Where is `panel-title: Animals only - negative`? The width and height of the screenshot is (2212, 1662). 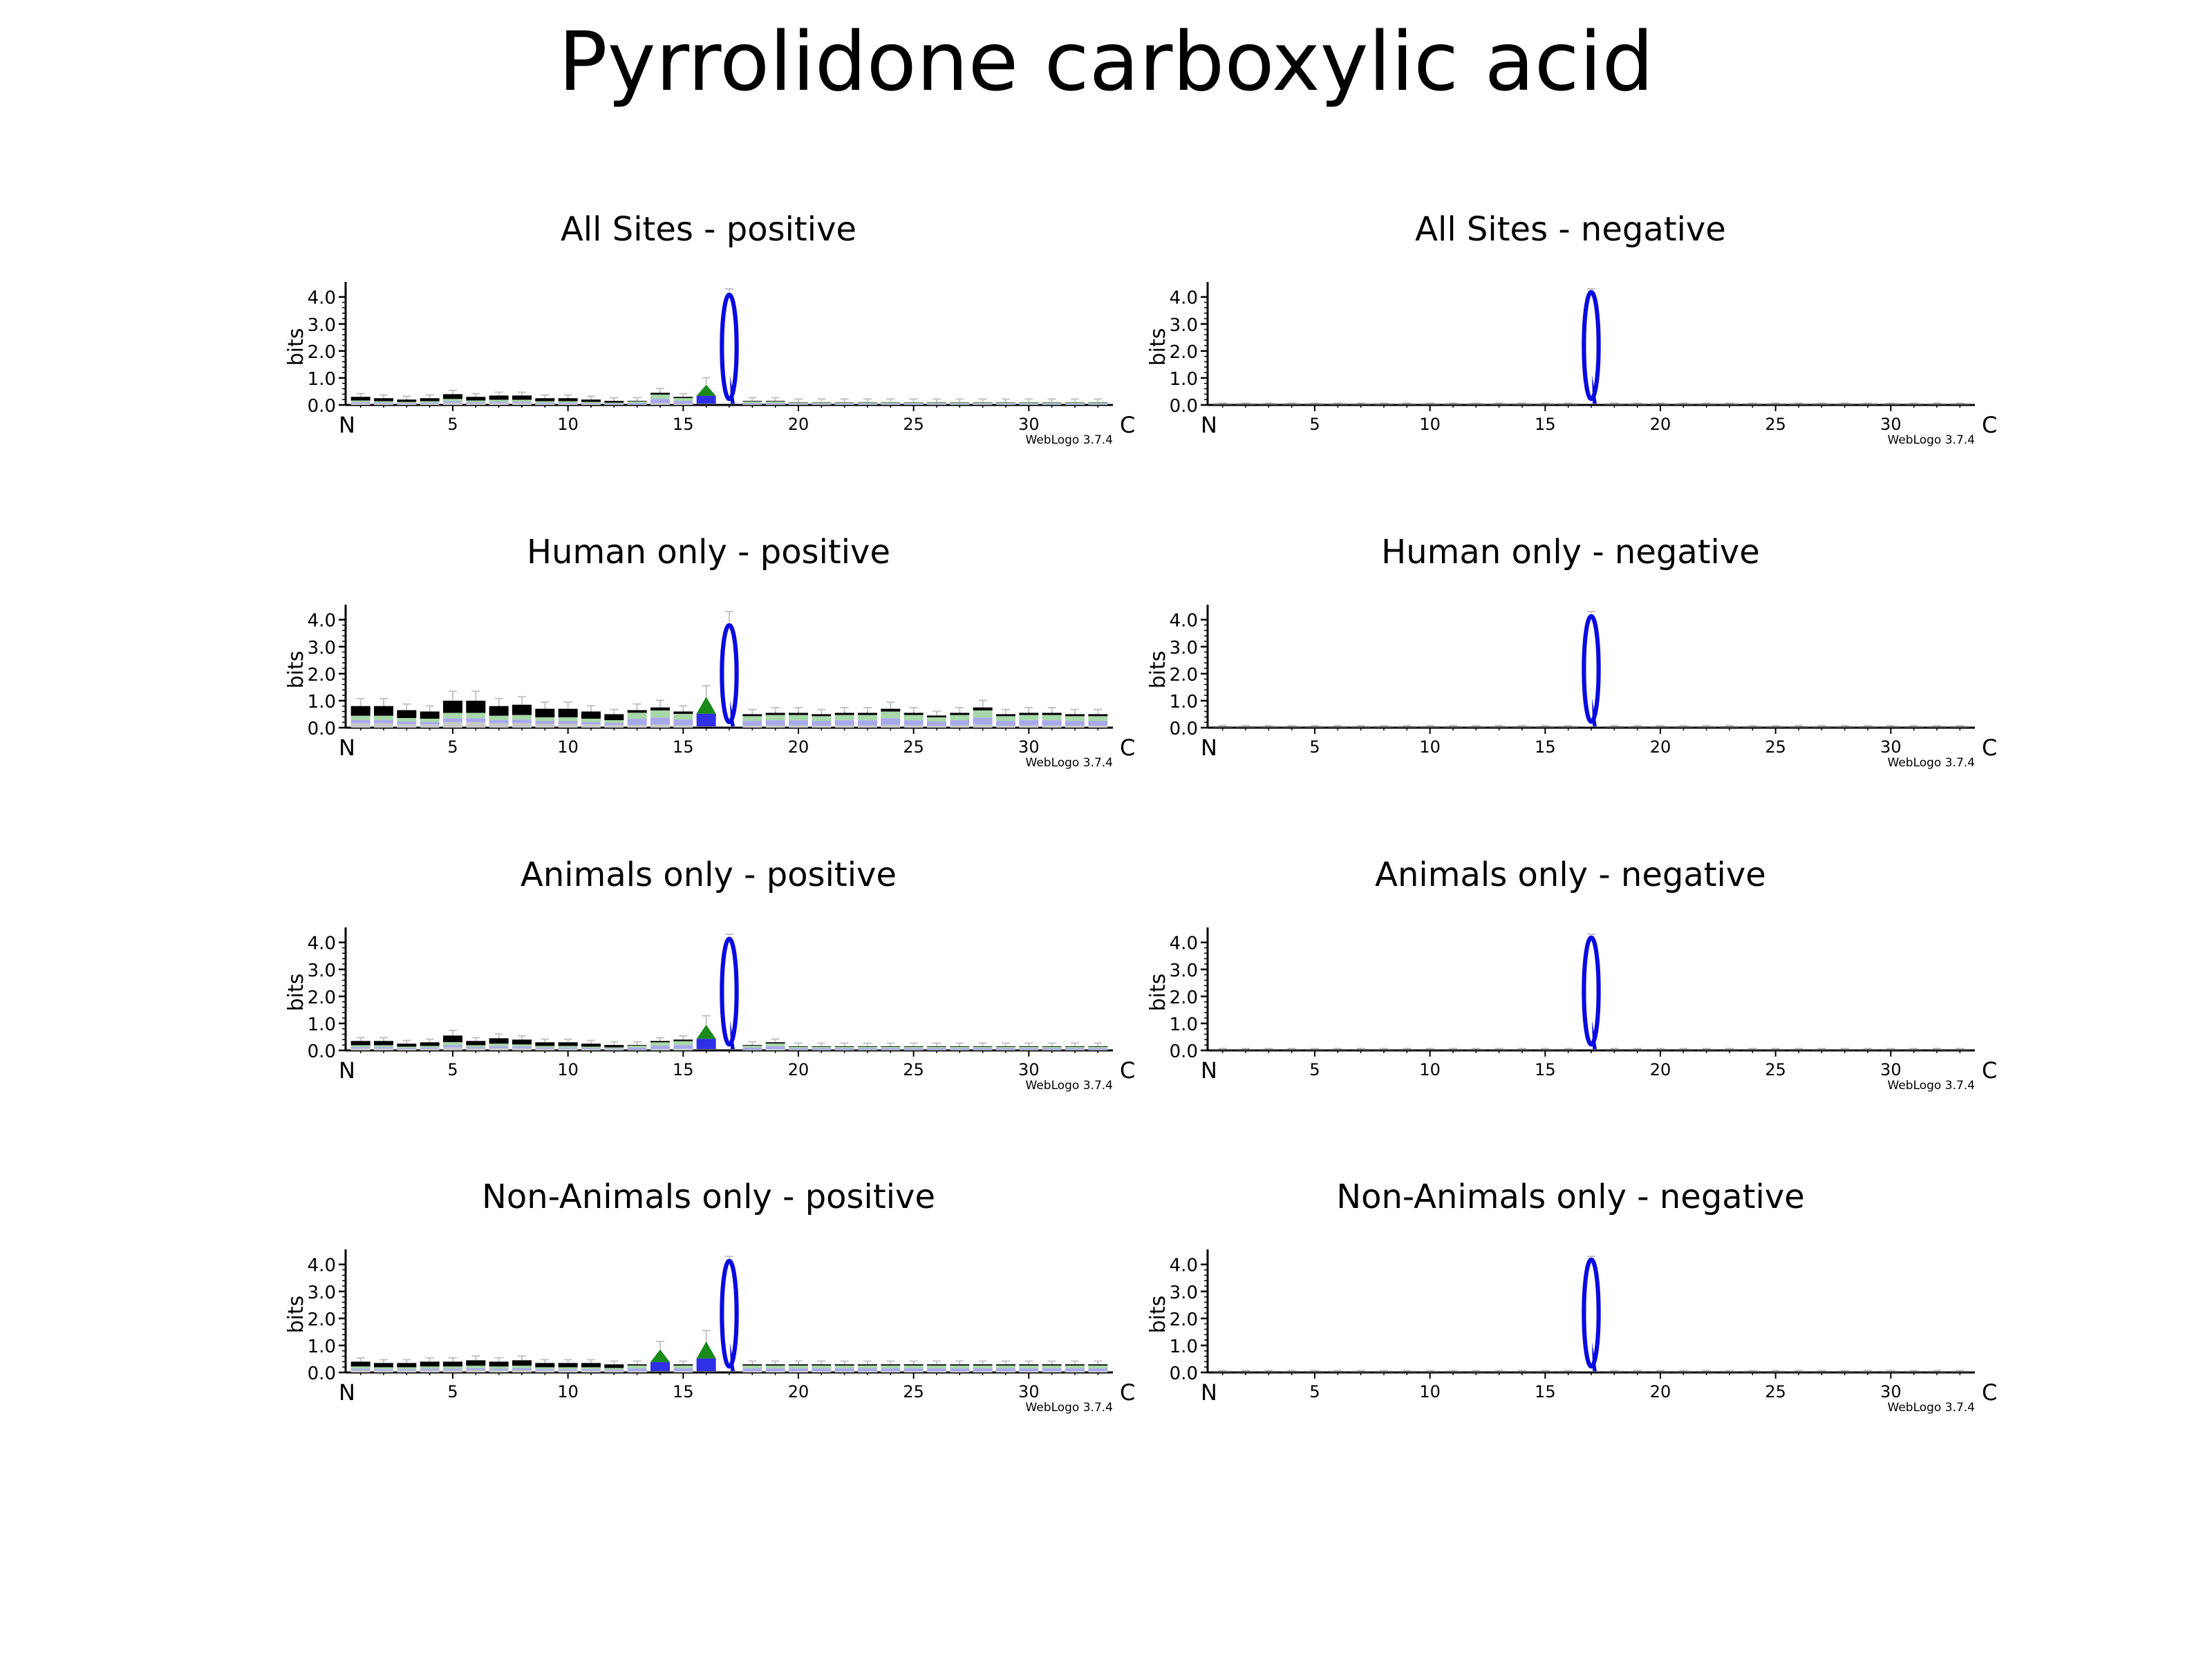 panel-title: Animals only - negative is located at coordinates (1570, 875).